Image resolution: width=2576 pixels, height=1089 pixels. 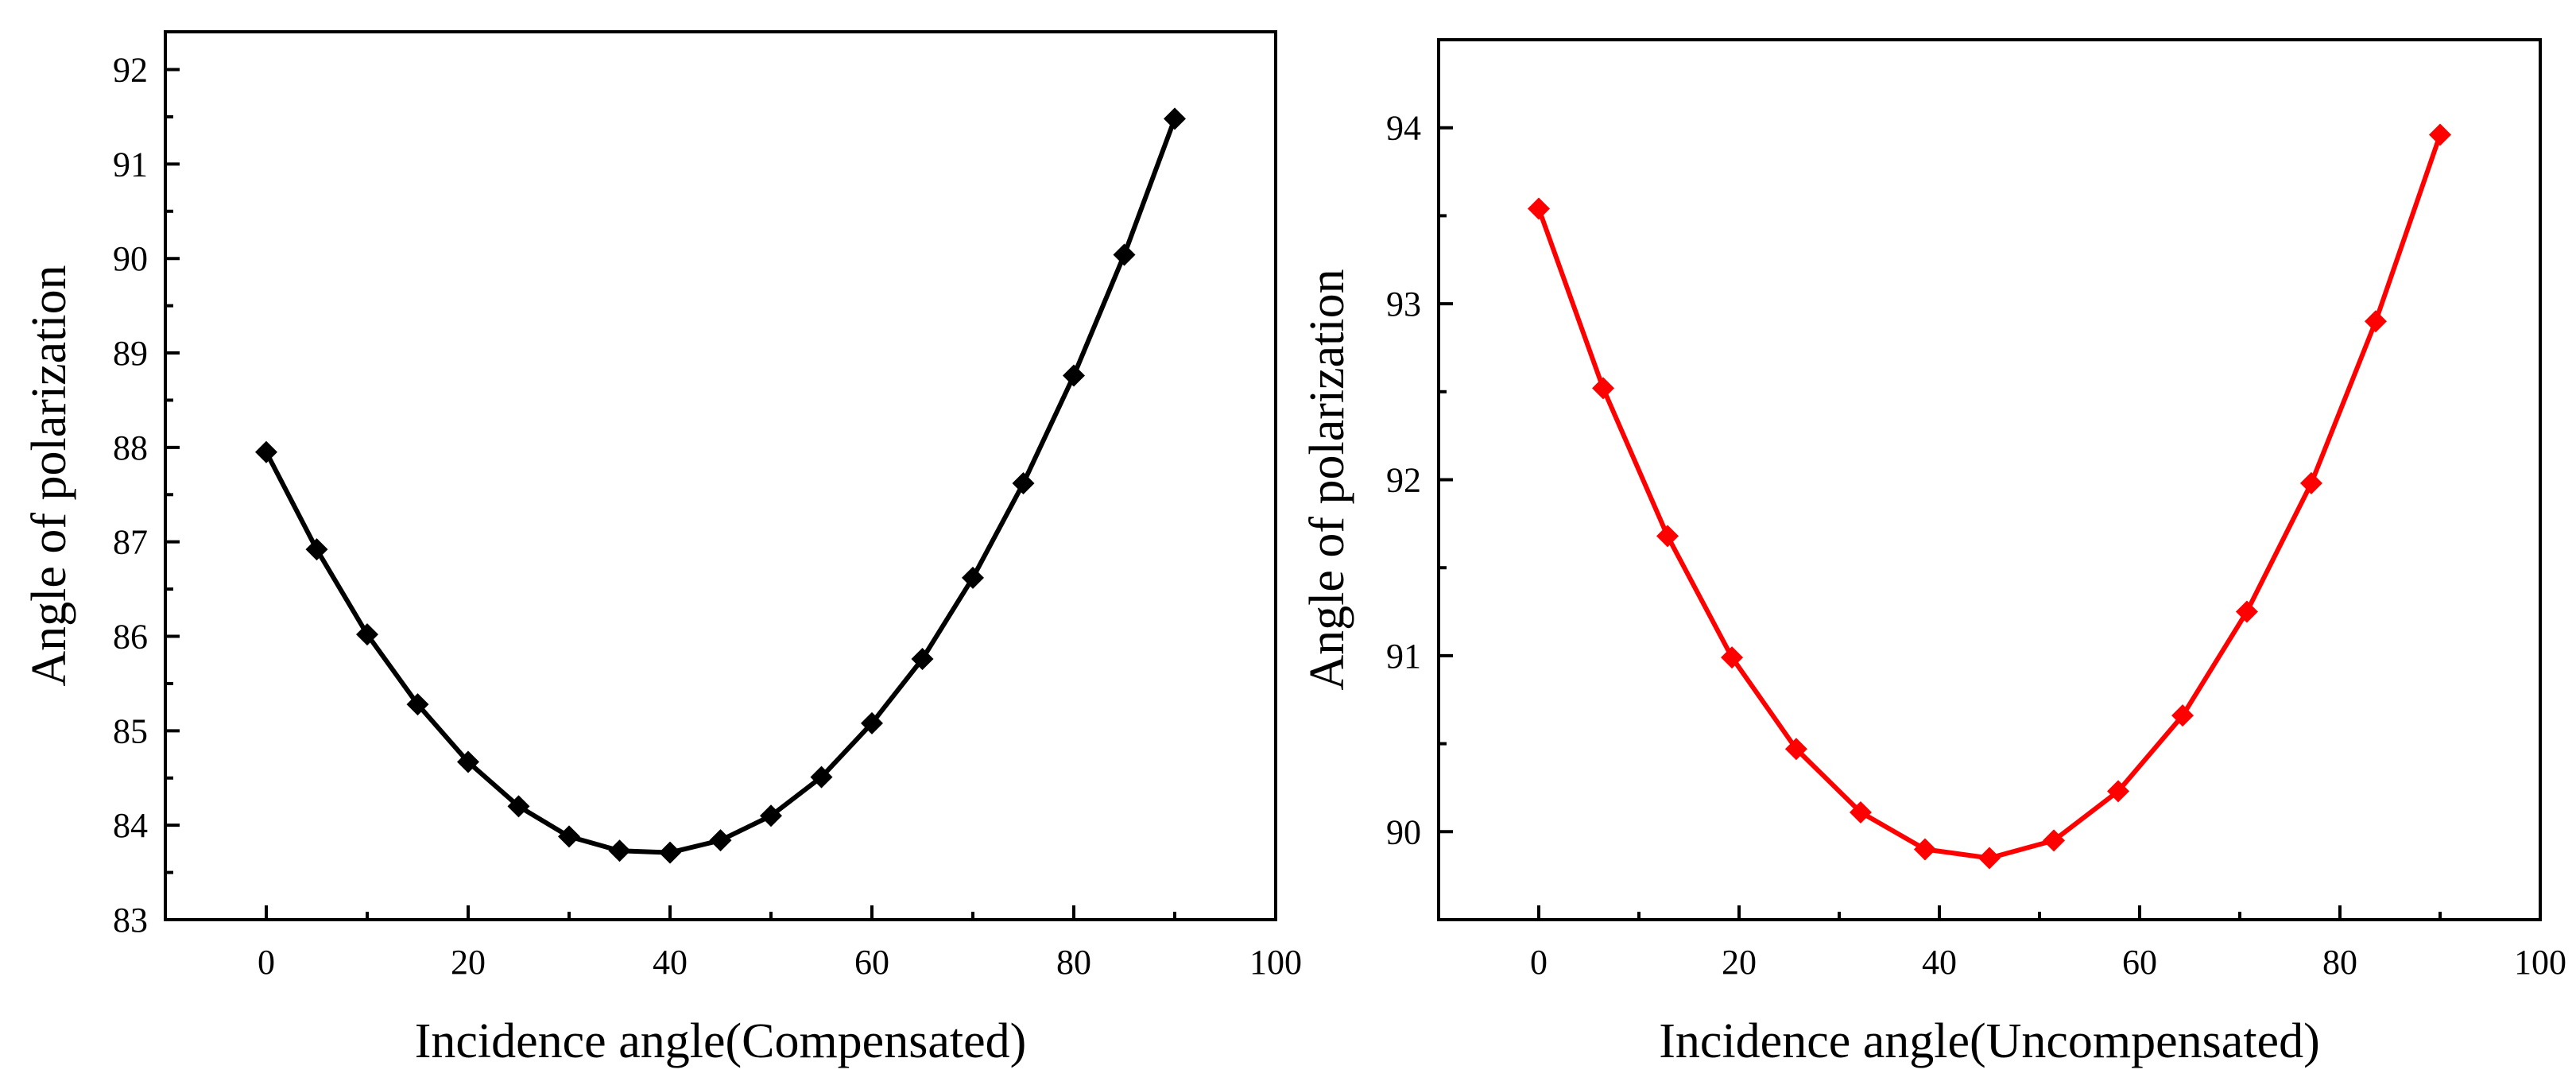 What do you see at coordinates (1989, 1041) in the screenshot?
I see `x-axis-title: Incidence angle(Uncompensated)` at bounding box center [1989, 1041].